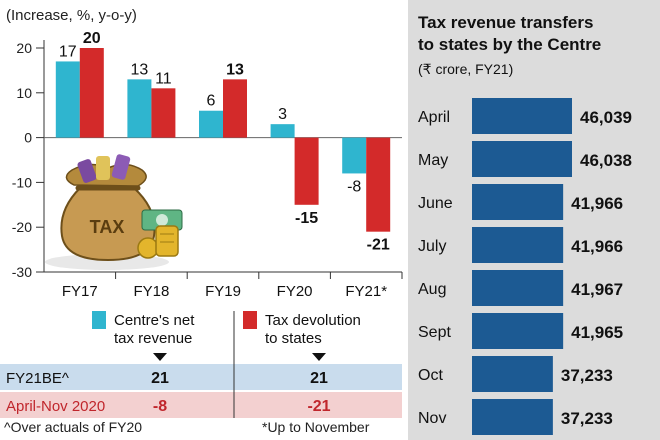  I want to click on summary-row-net-value: 21, so click(160, 378).